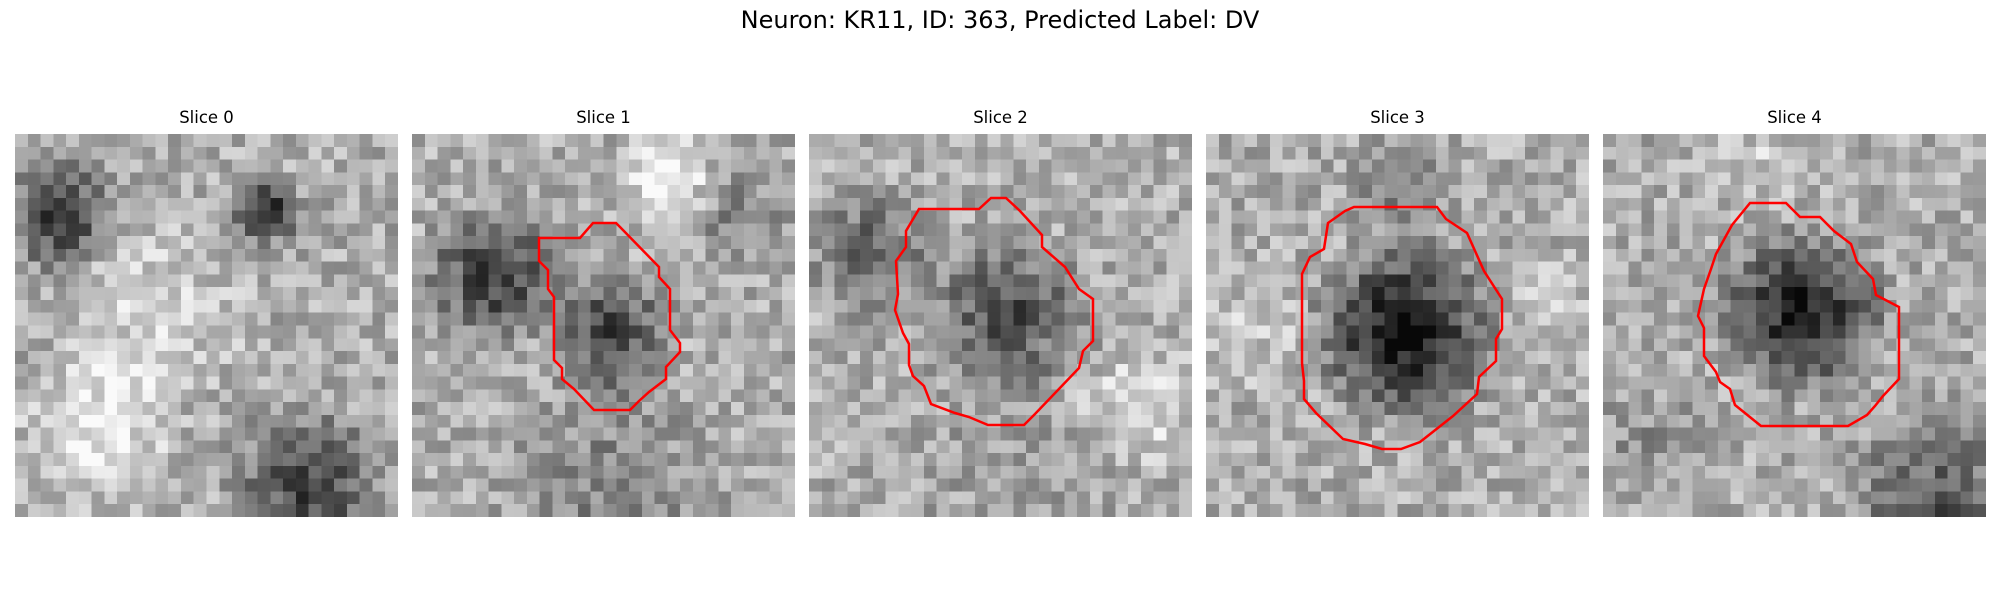 The width and height of the screenshot is (2000, 600). Describe the element at coordinates (603, 117) in the screenshot. I see `slice-title: Slice 1` at that location.